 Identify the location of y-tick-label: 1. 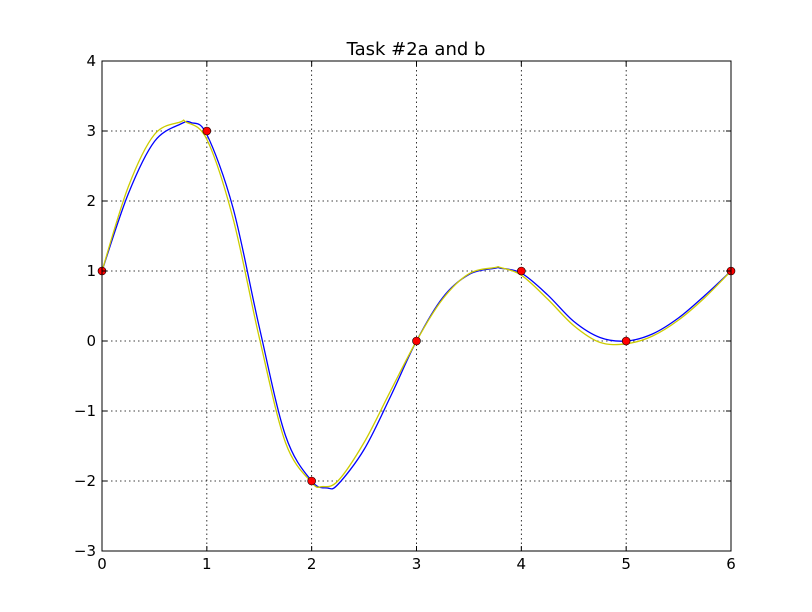
(91, 271).